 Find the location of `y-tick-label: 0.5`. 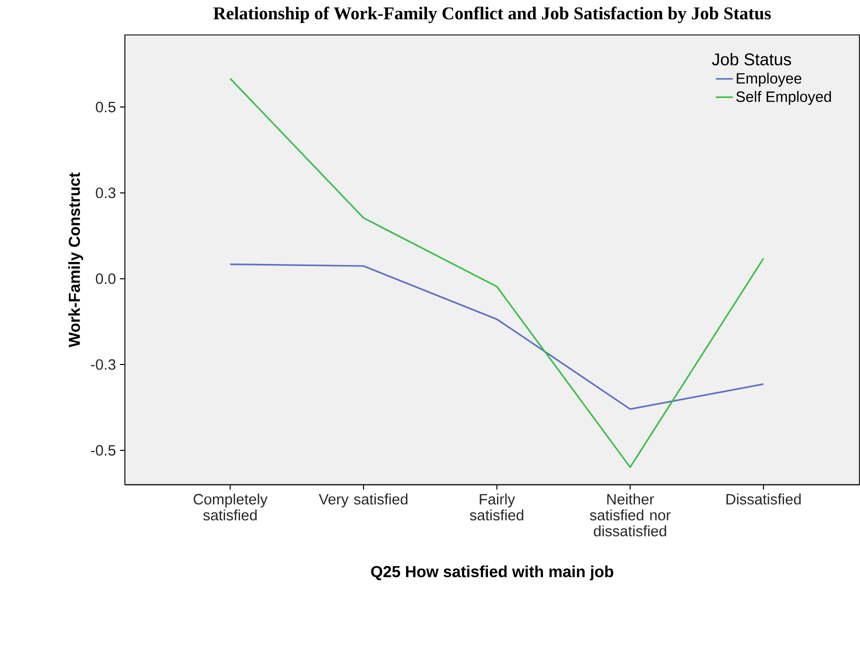

y-tick-label: 0.5 is located at coordinates (106, 107).